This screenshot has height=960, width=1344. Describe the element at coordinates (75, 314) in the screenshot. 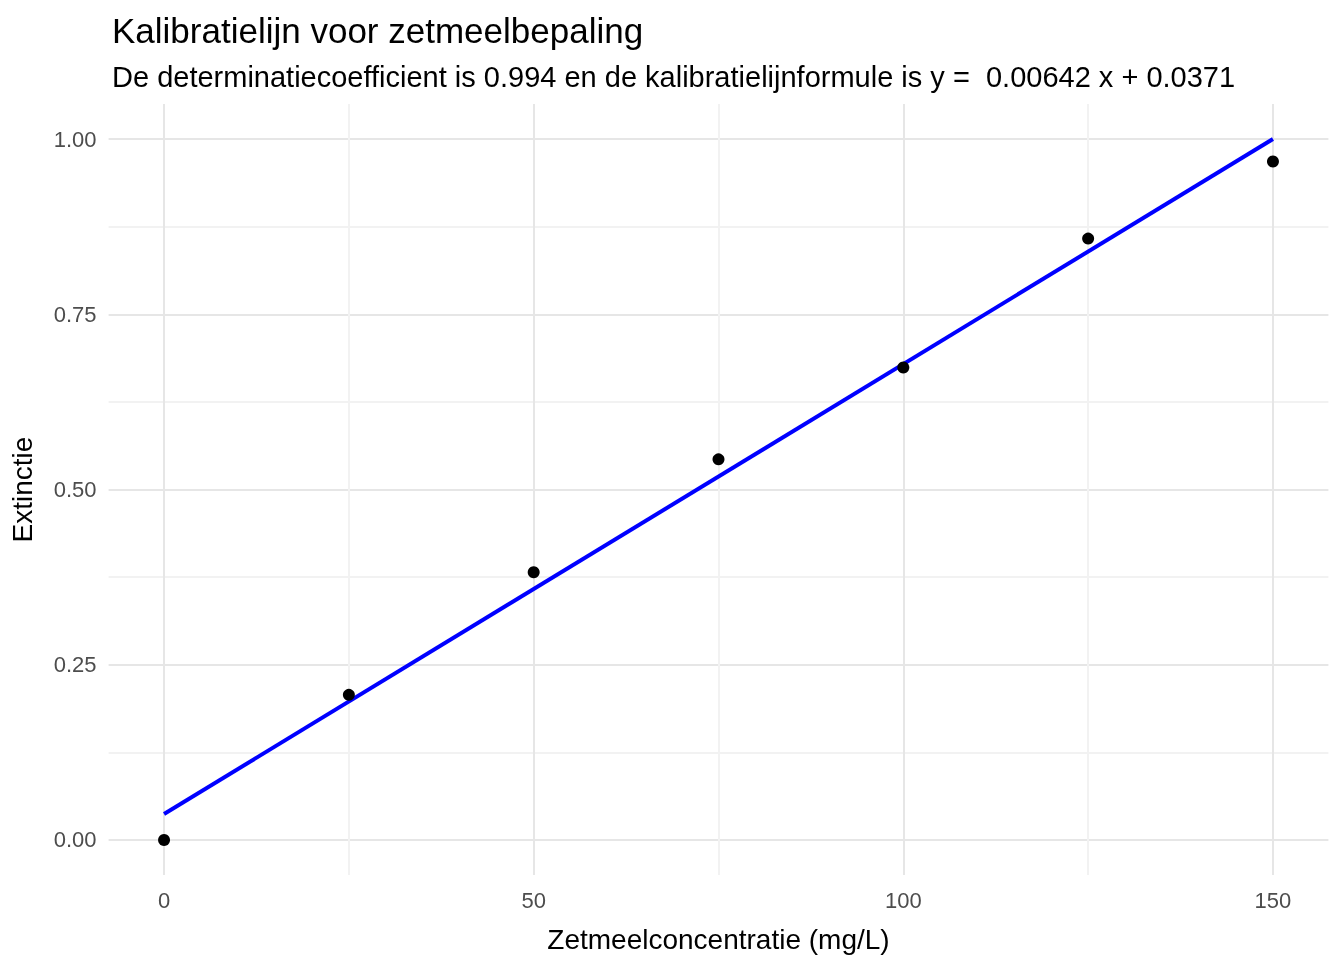

I see `y-tick-label: 0.75` at that location.